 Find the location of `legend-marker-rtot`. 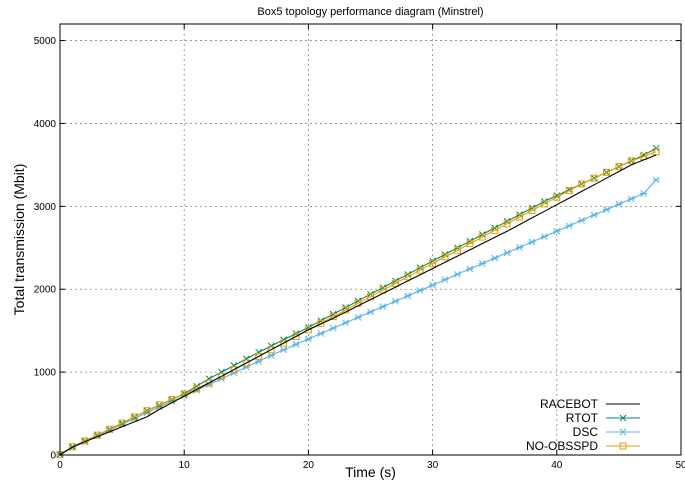

legend-marker-rtot is located at coordinates (623, 418).